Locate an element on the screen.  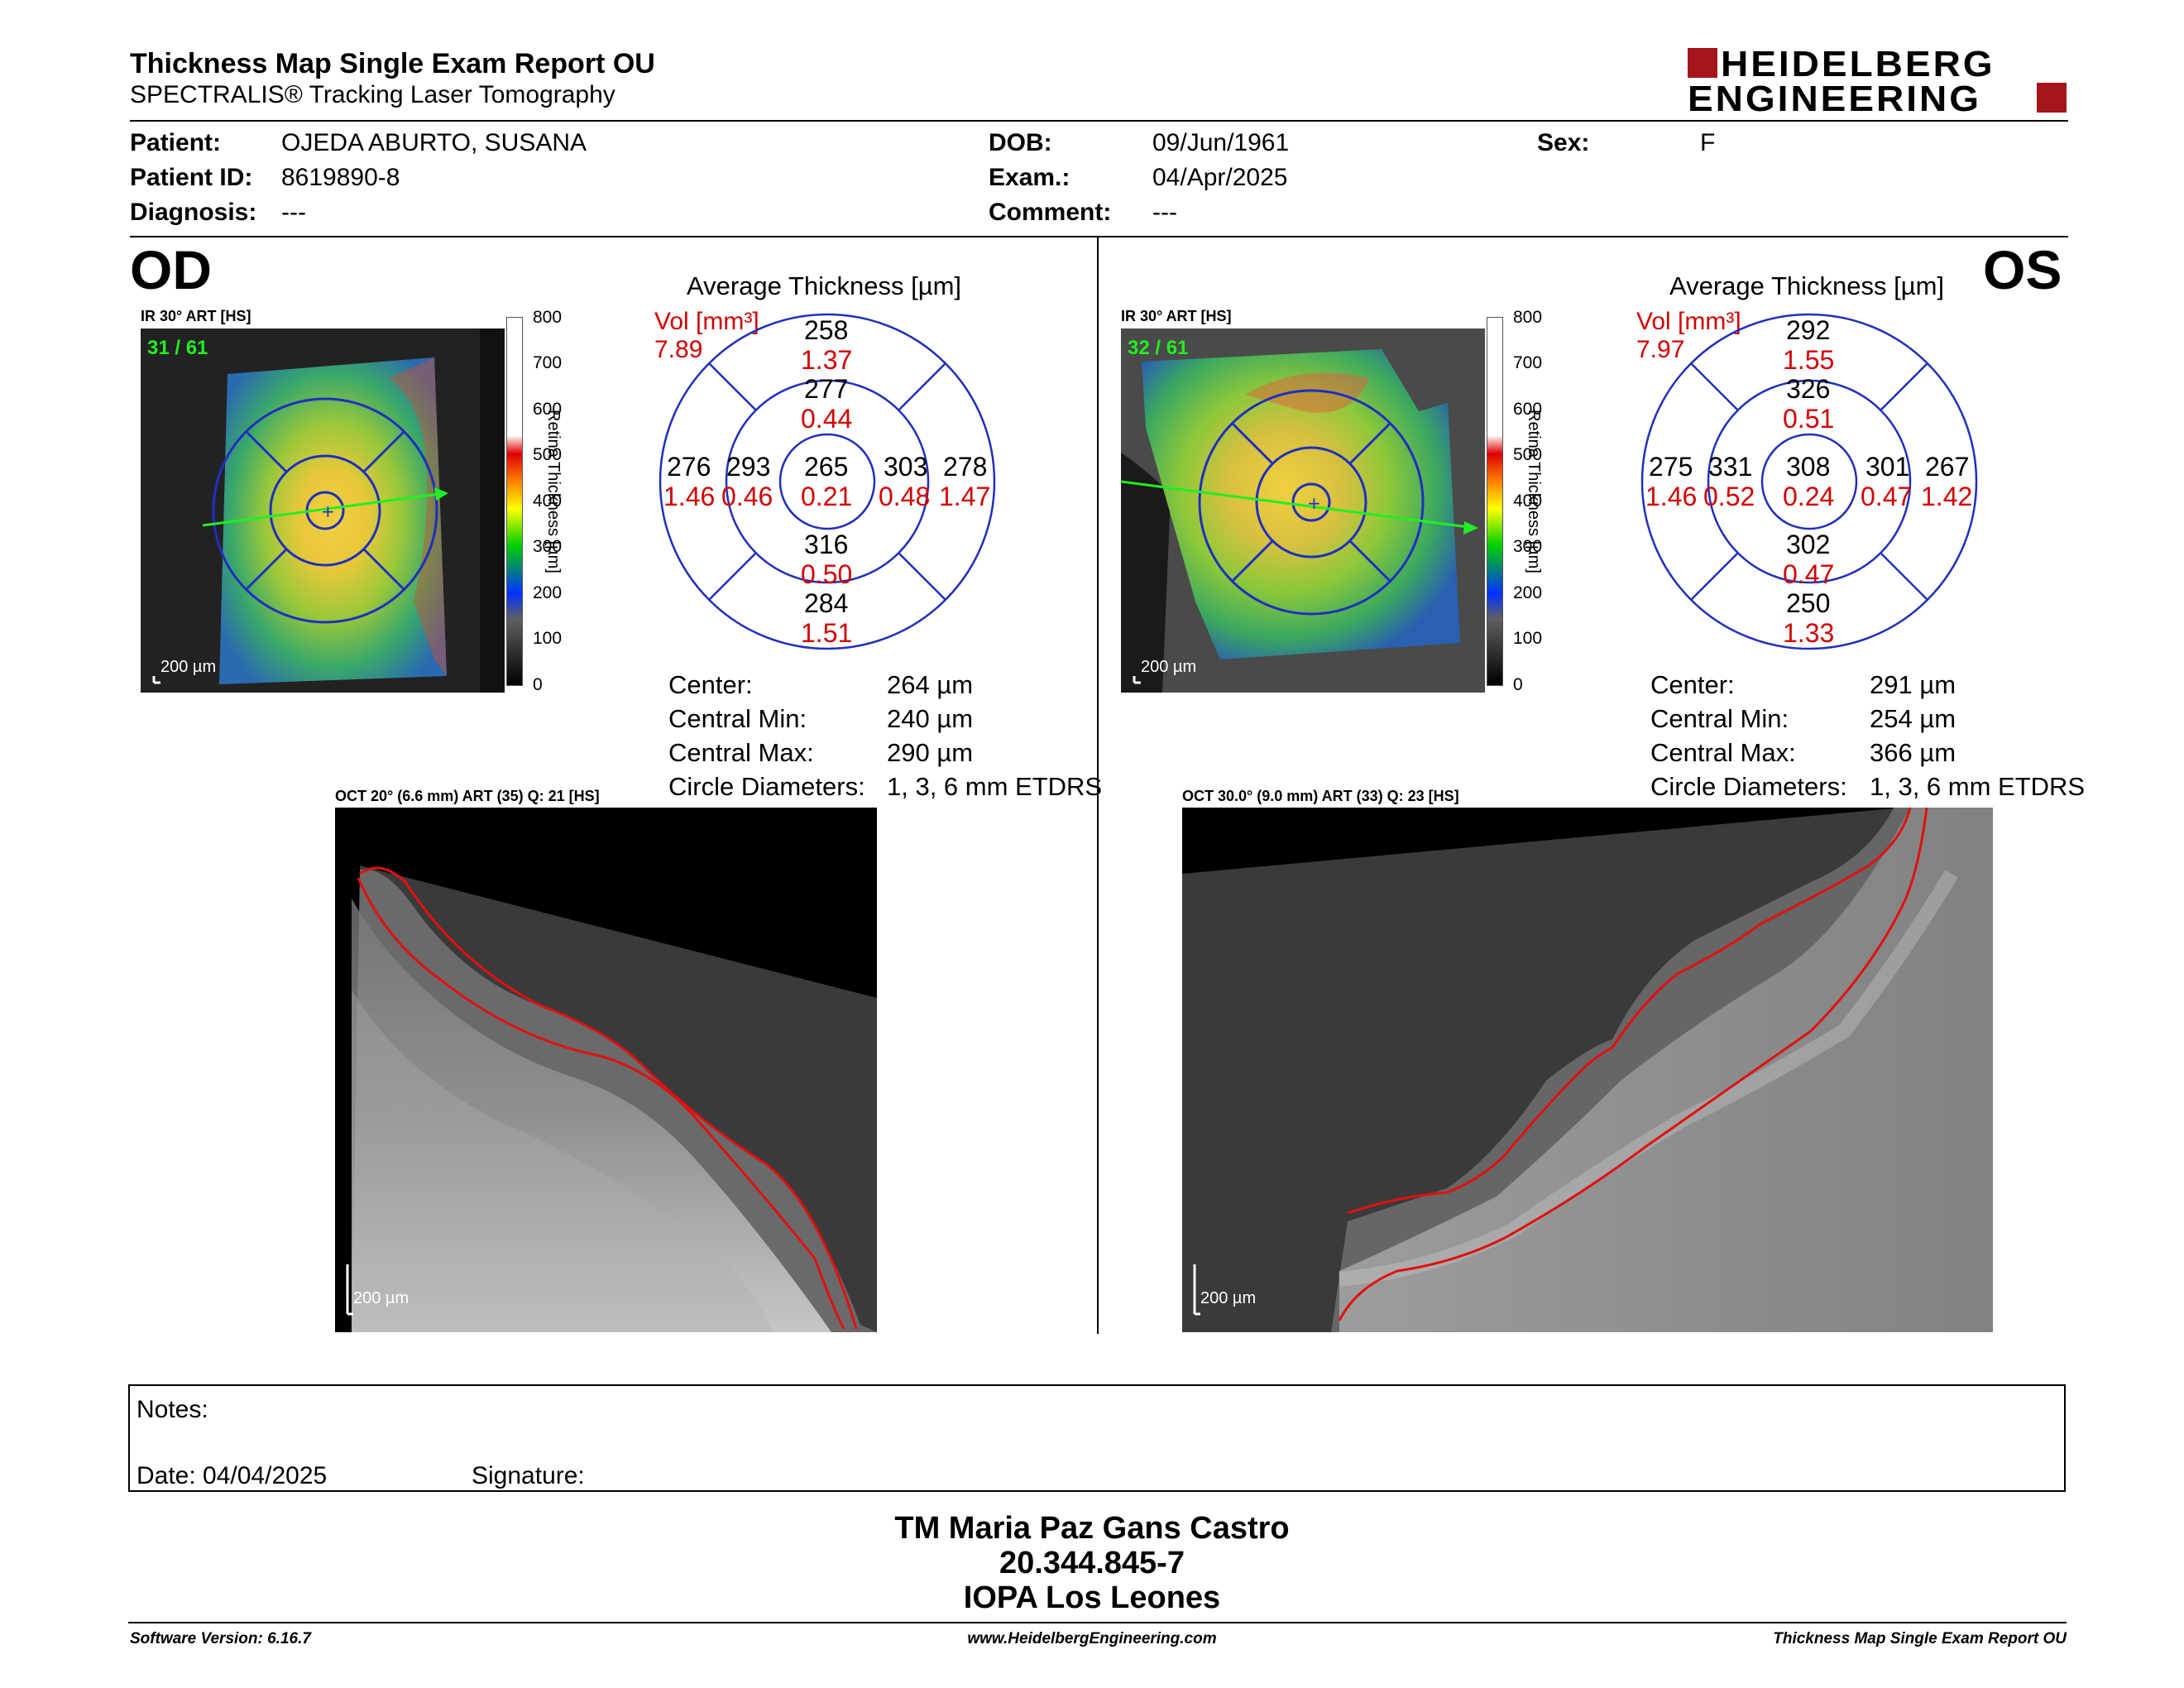
od-circle-diam-label: Circle Diameters: is located at coordinates (766, 786).